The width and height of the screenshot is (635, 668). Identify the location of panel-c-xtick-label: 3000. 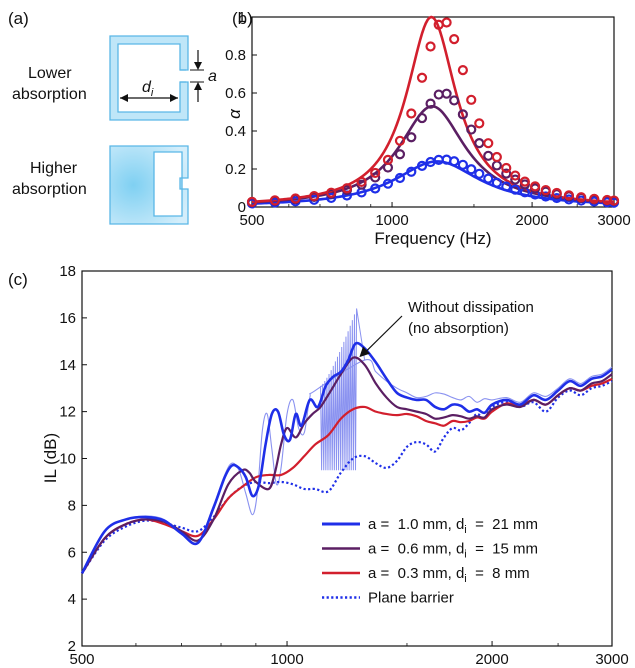
(611, 659).